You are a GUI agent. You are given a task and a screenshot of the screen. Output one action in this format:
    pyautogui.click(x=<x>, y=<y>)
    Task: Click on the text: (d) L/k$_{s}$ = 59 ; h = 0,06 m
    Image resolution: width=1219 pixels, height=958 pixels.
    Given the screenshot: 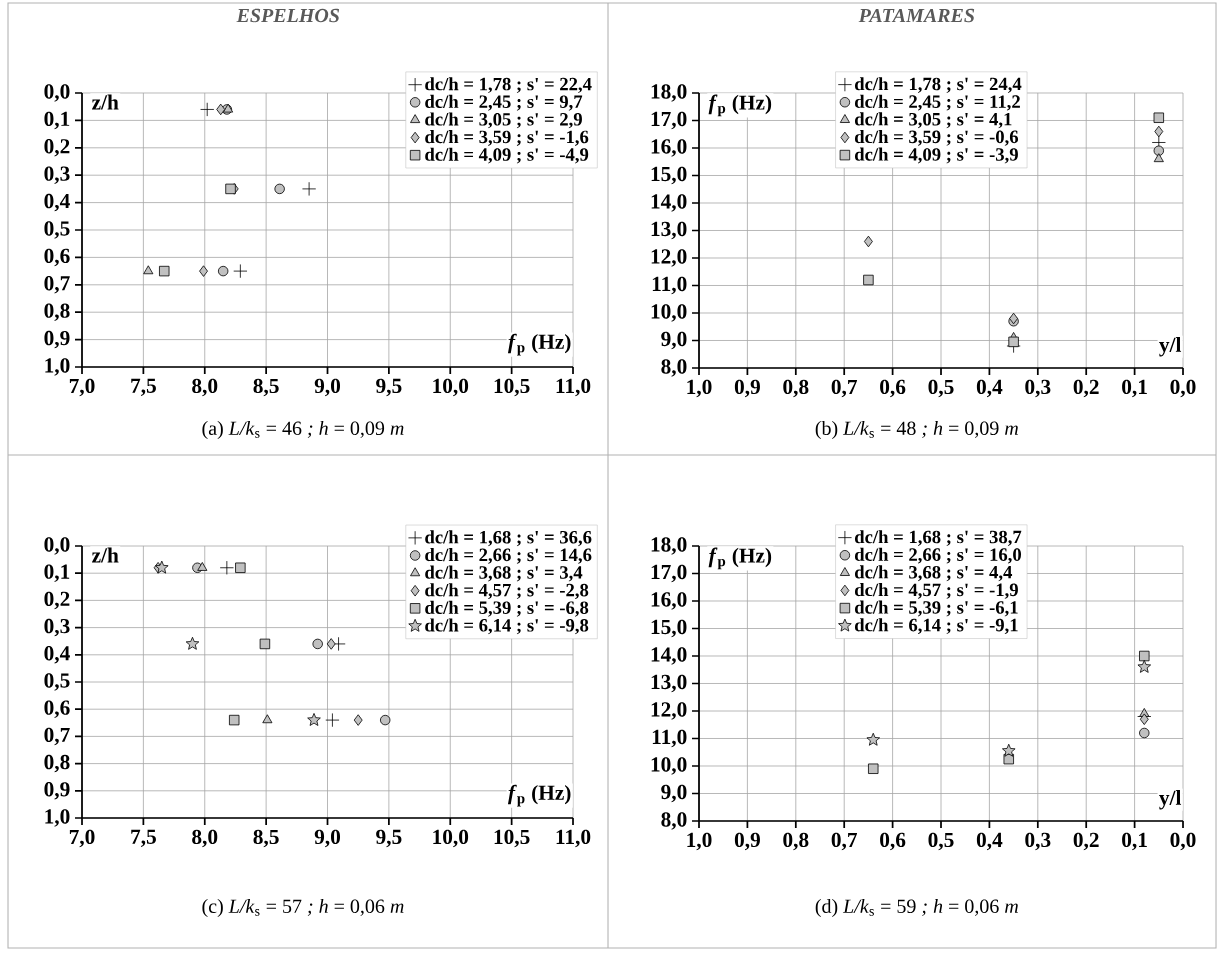 What is the action you would take?
    pyautogui.click(x=916, y=908)
    